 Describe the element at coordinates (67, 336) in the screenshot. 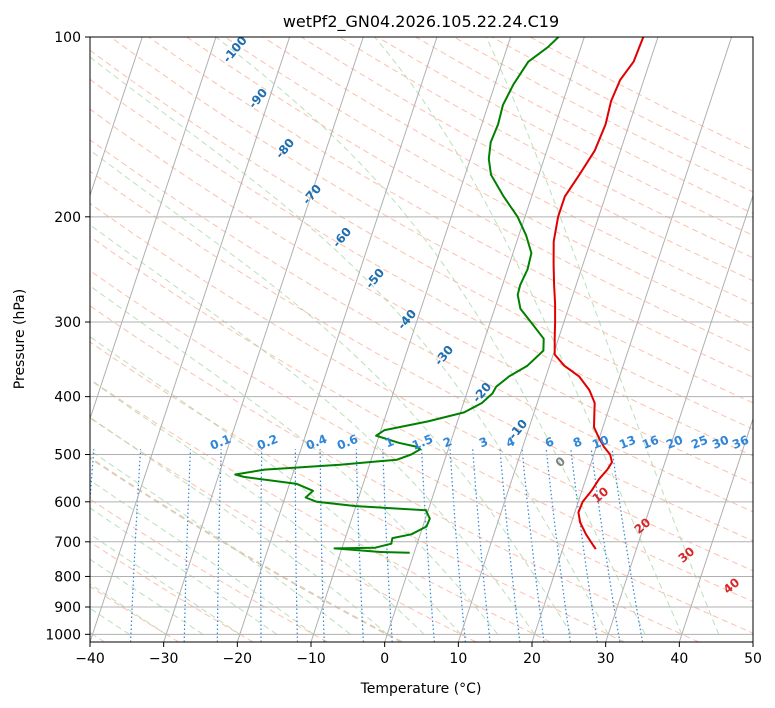

I see `y-axis: 100 200 300 400 500 600 700 800 900 1000` at that location.